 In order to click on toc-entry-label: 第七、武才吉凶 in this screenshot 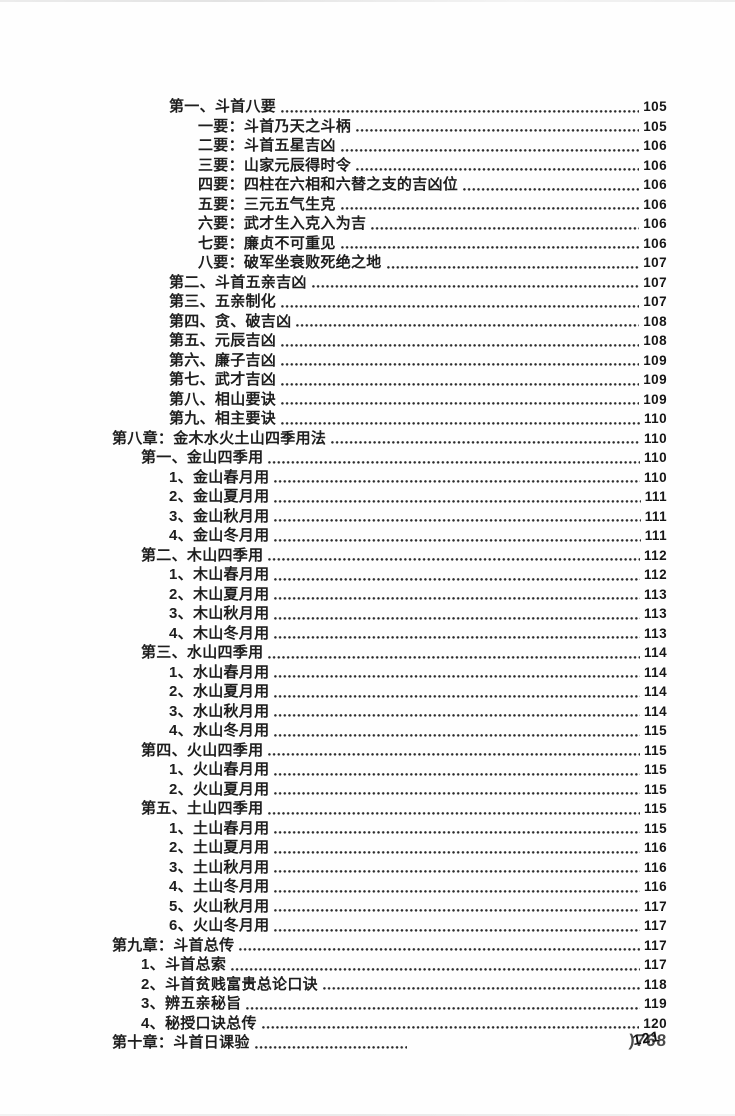, I will do `click(223, 379)`.